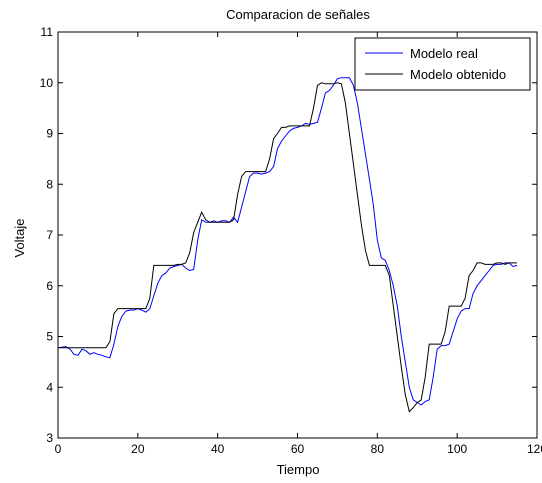 The image size is (542, 483). Describe the element at coordinates (138, 449) in the screenshot. I see `x-tick-label: 20` at that location.